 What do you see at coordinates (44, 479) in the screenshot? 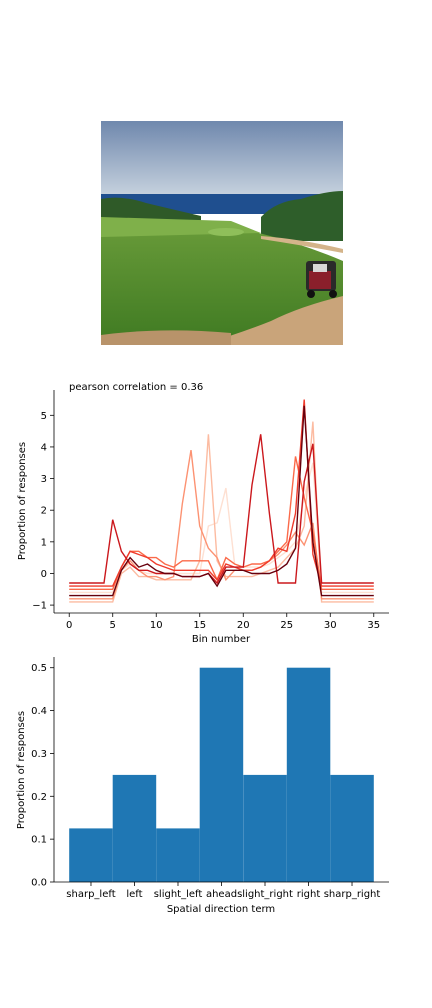
I see `y-tick-label: 3` at bounding box center [44, 479].